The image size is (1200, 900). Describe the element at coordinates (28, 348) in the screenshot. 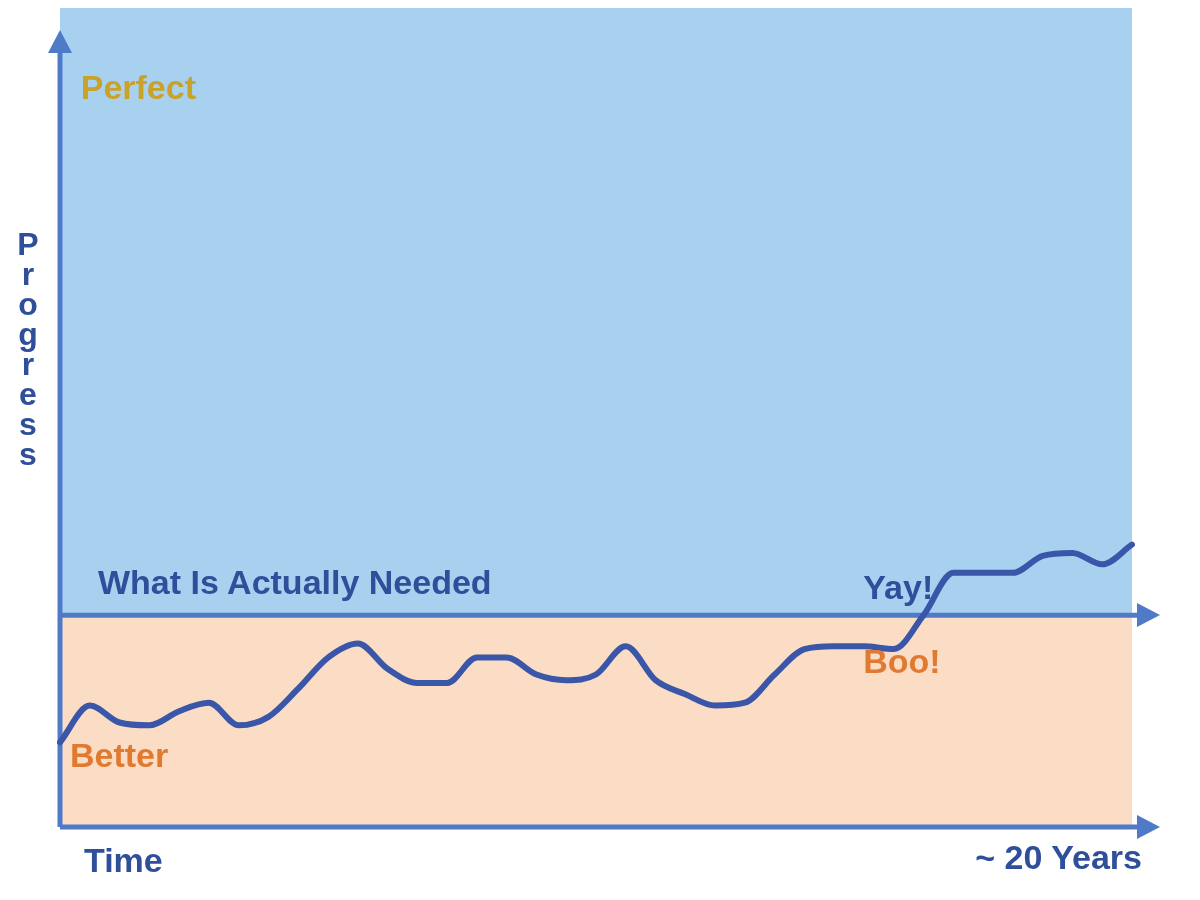

I see `y-axis-title: Progress` at that location.